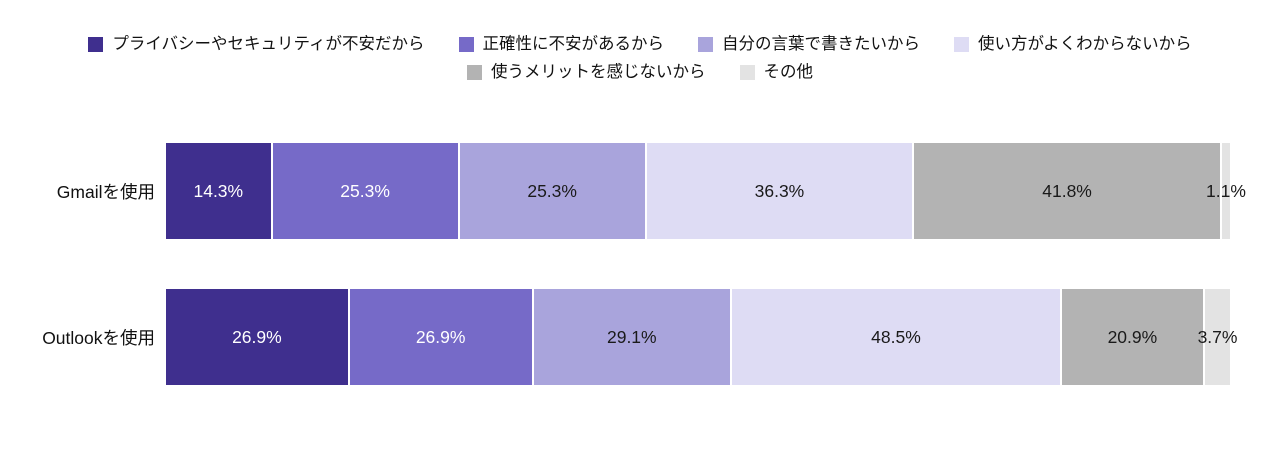 This screenshot has height=474, width=1280. I want to click on bar-segment: 29.1%, so click(631, 337).